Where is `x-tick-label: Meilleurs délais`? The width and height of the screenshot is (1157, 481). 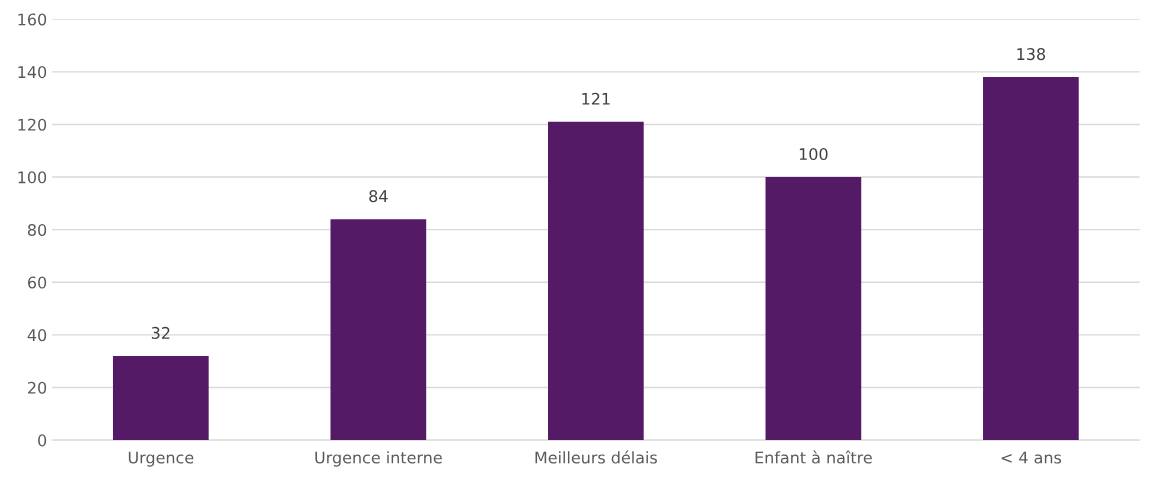 x-tick-label: Meilleurs délais is located at coordinates (596, 457).